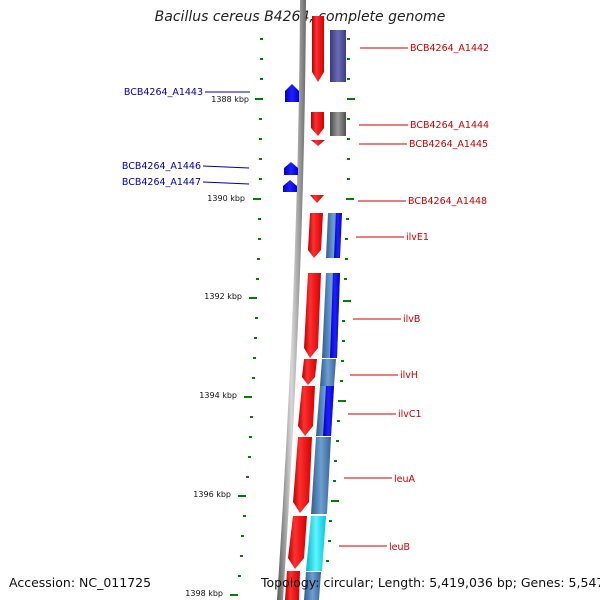  What do you see at coordinates (317, 124) in the screenshot?
I see `gene-arrow-a1444` at bounding box center [317, 124].